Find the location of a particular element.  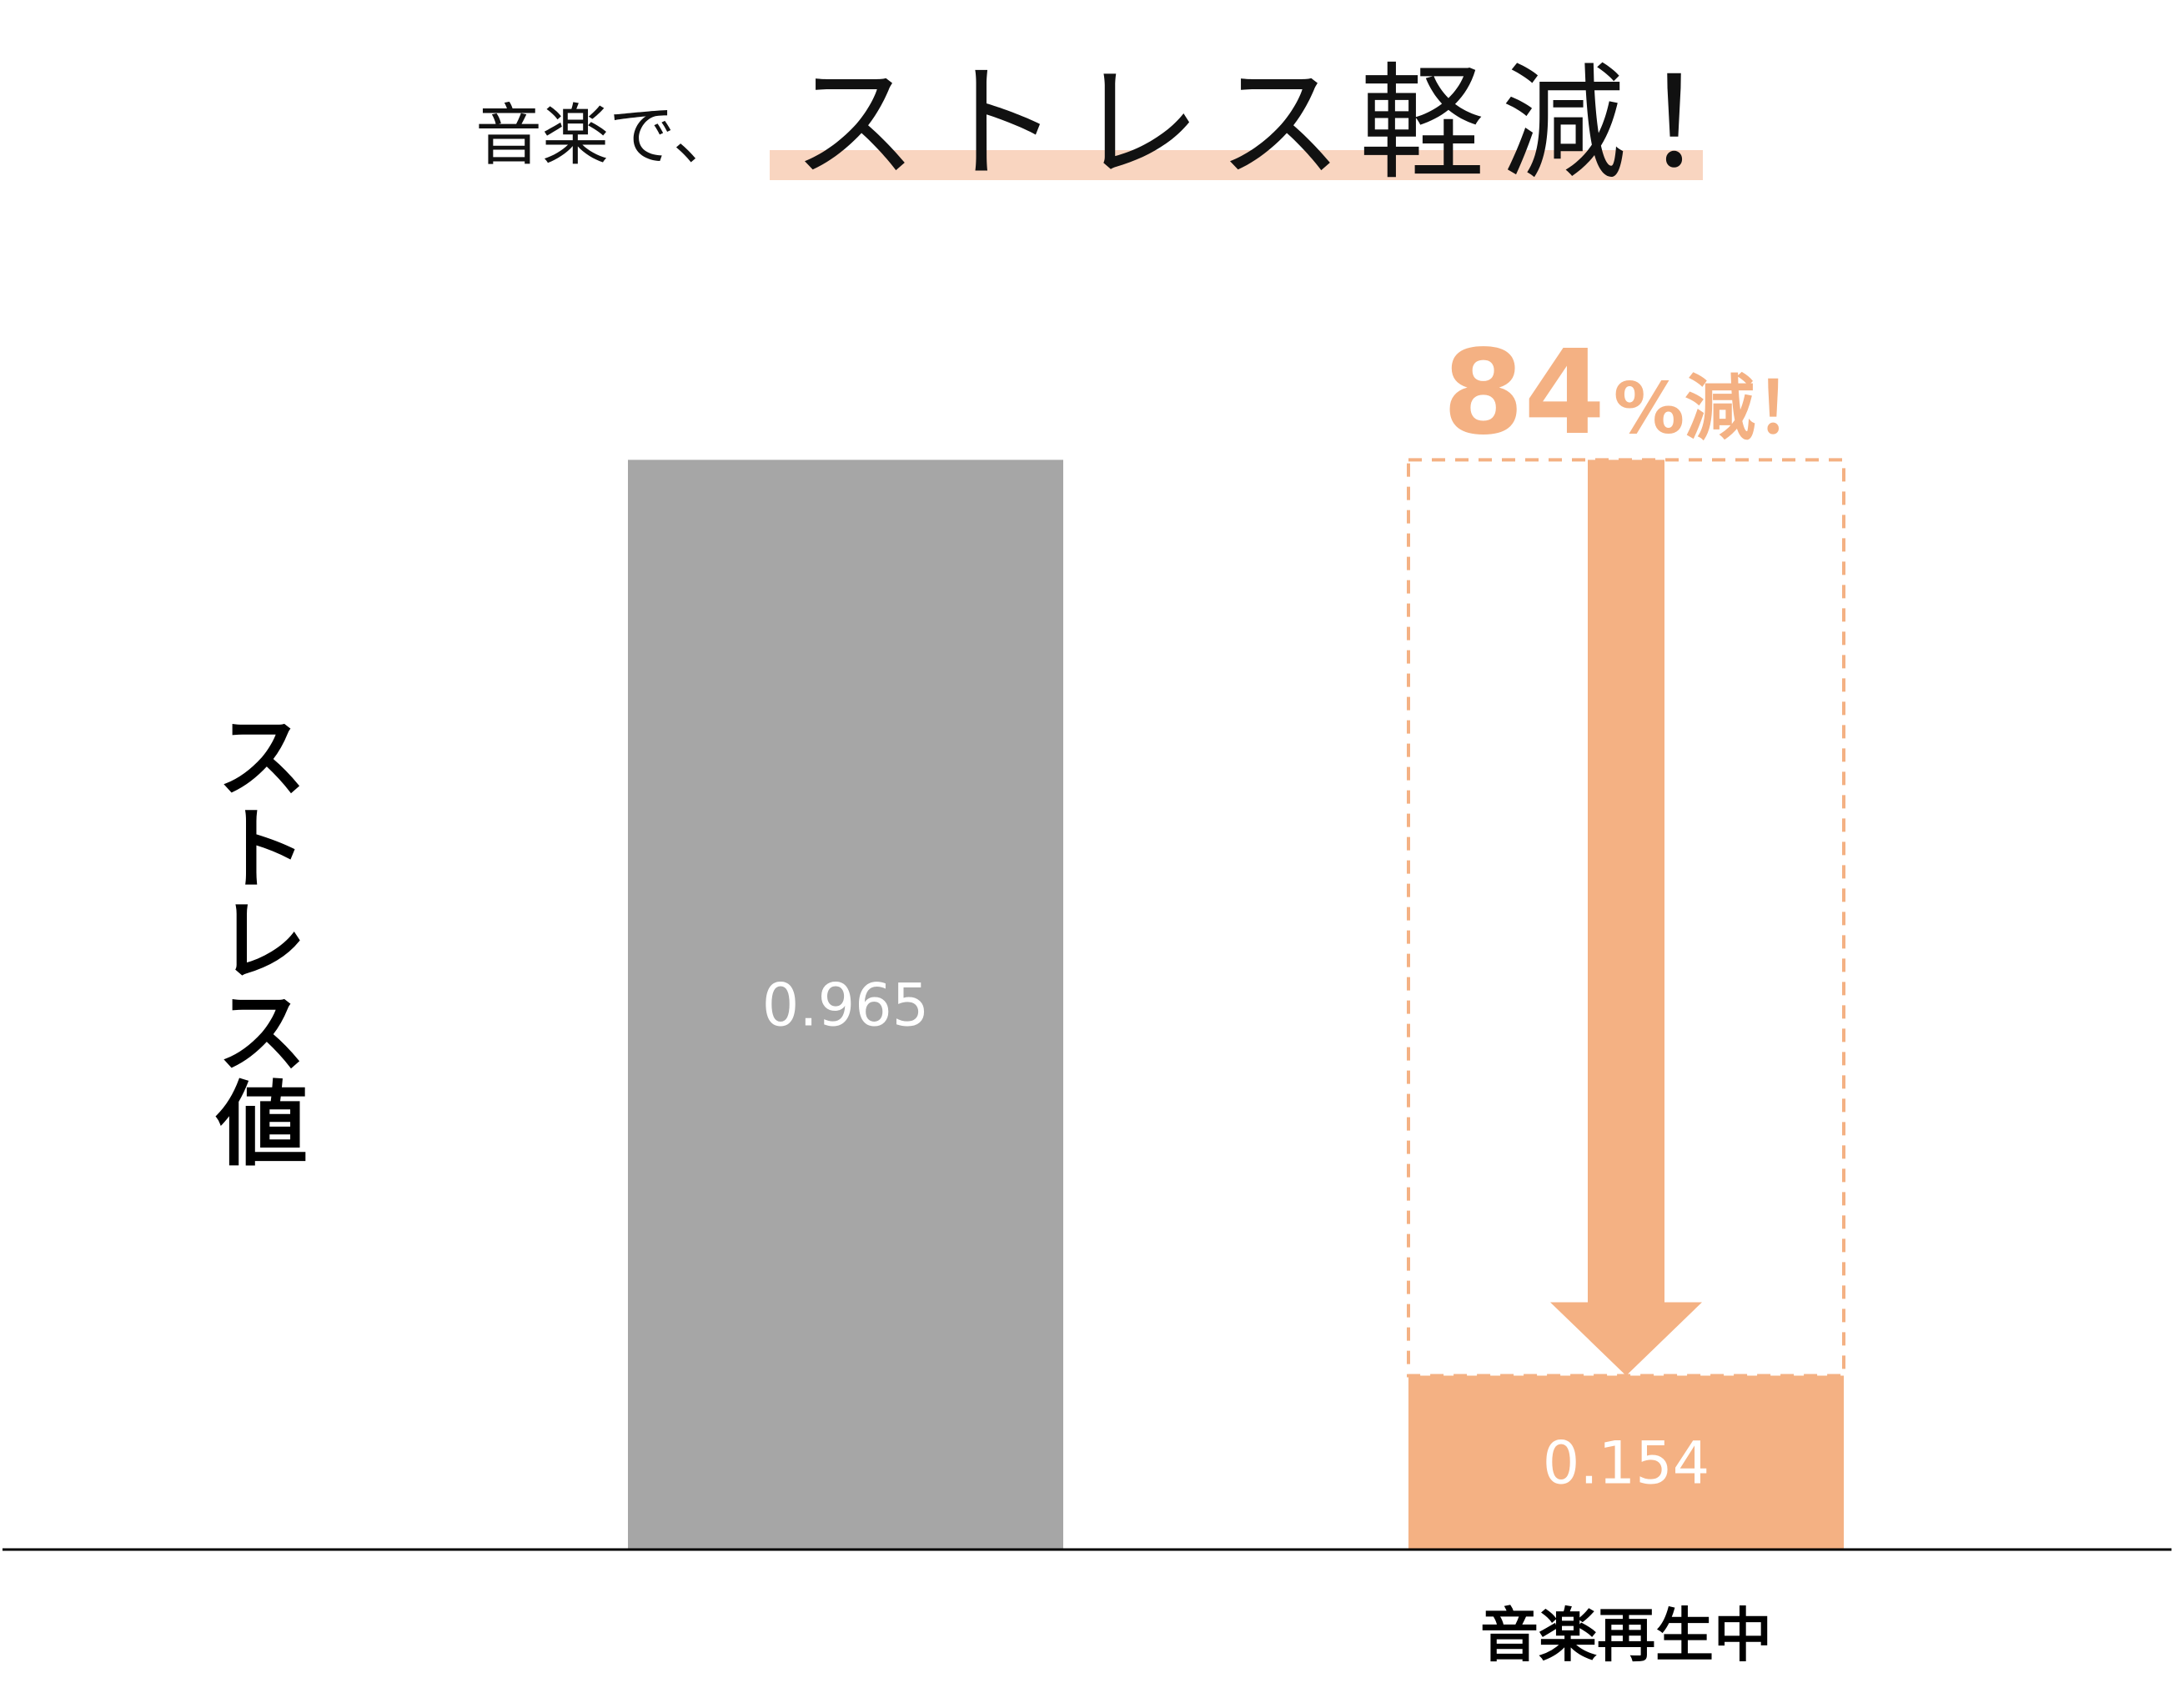

x-tick-label: 音楽再生中 is located at coordinates (1626, 1635).